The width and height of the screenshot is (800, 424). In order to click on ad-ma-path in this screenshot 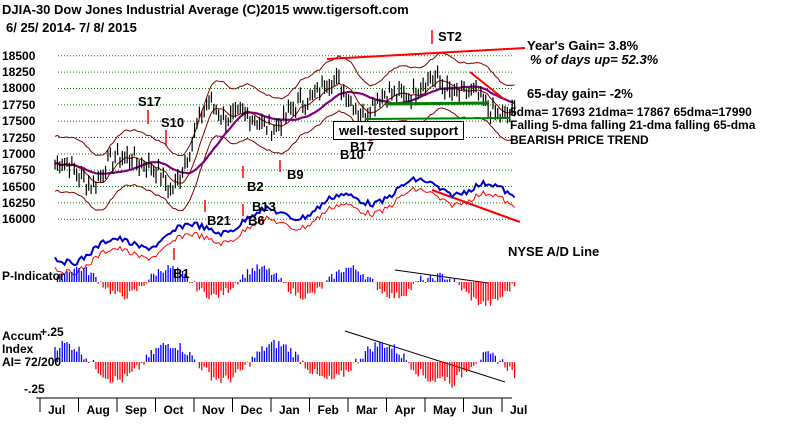, I will do `click(284, 231)`.